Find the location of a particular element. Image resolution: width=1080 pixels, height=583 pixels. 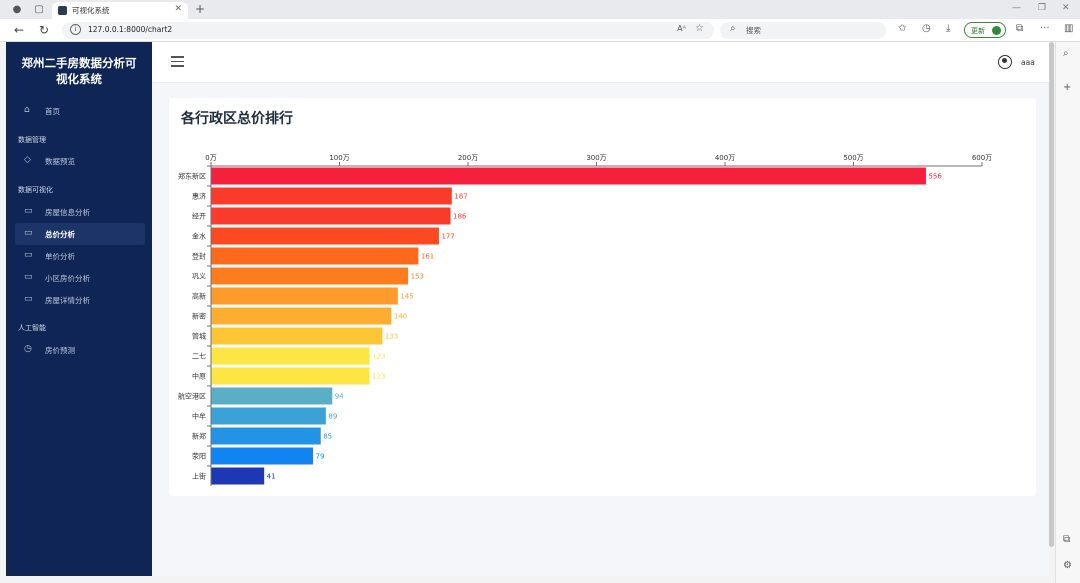

browser-tab: 可视化系统 ✕ is located at coordinates (120, 10).